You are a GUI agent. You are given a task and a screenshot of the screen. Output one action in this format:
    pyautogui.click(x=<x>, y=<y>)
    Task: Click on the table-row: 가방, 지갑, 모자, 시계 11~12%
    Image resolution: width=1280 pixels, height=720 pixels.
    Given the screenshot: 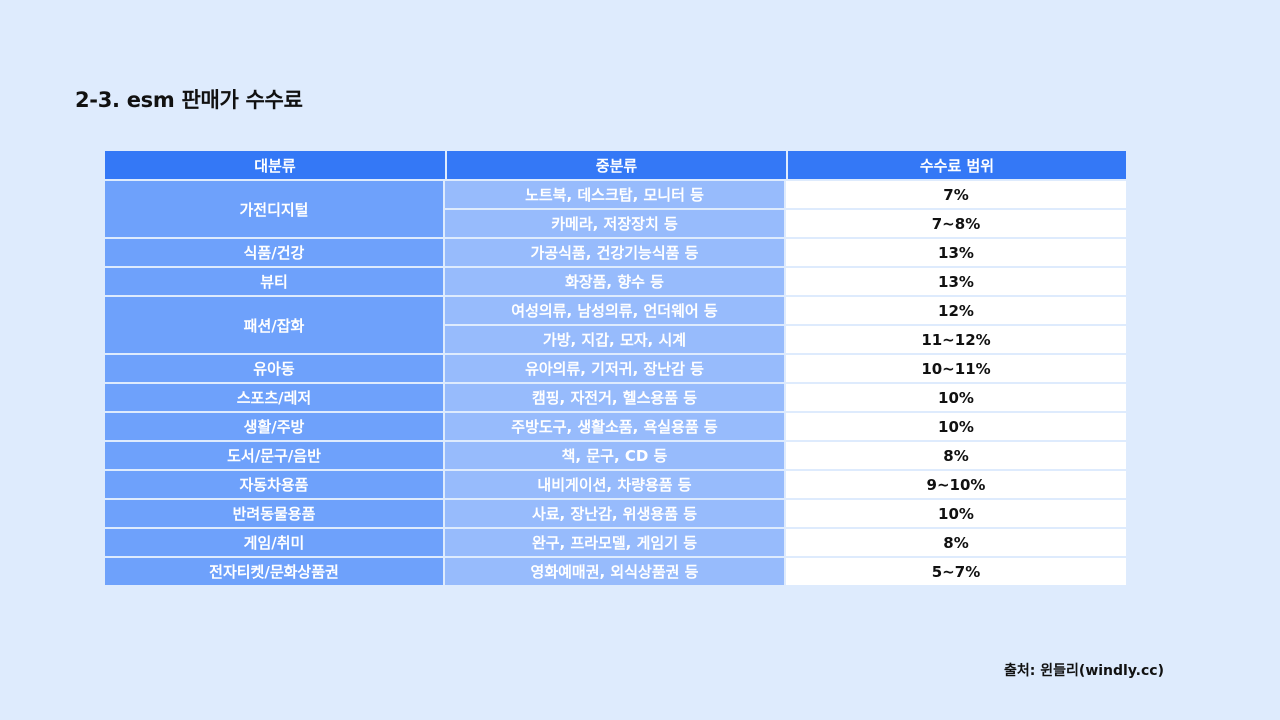 What is the action you would take?
    pyautogui.click(x=615, y=340)
    